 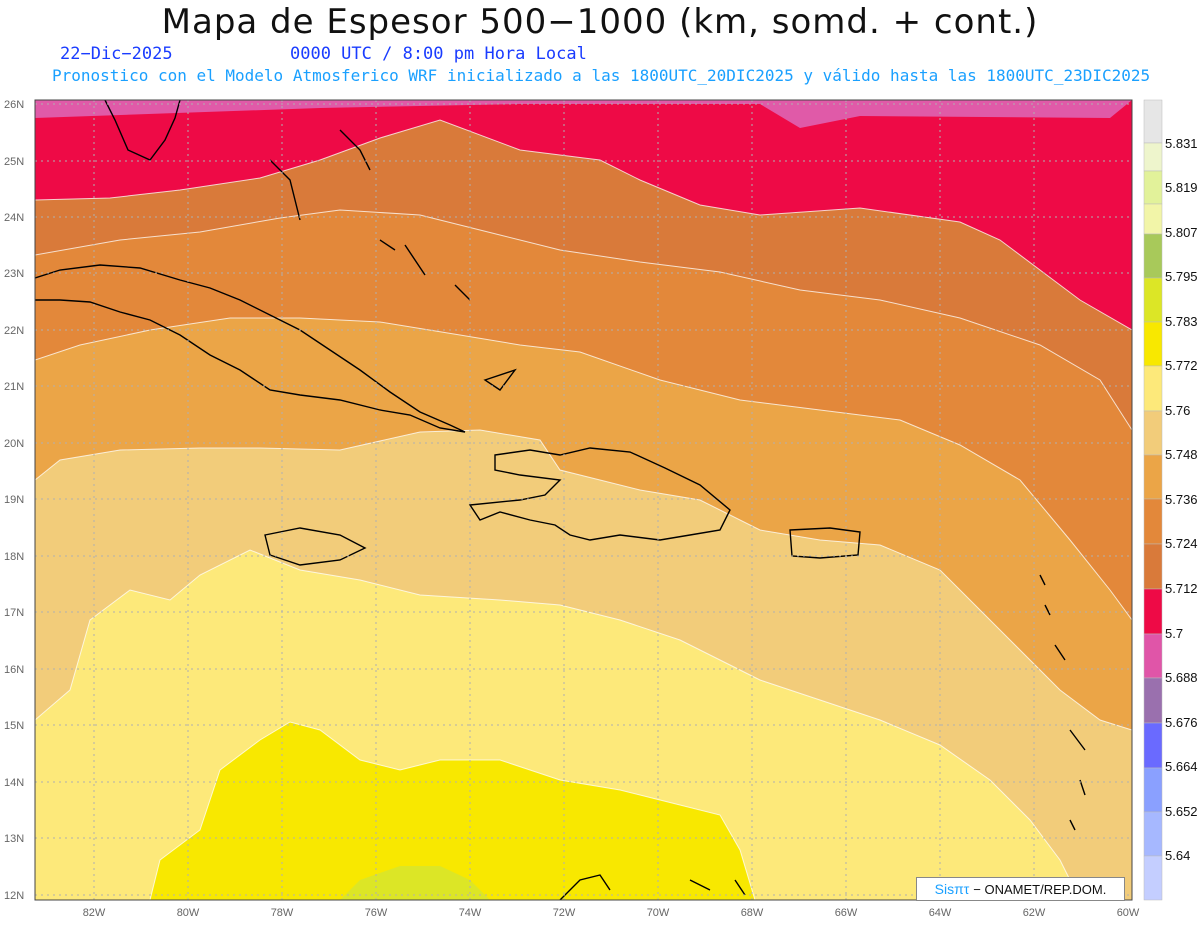 I want to click on florida-coast, so click(x=142, y=130).